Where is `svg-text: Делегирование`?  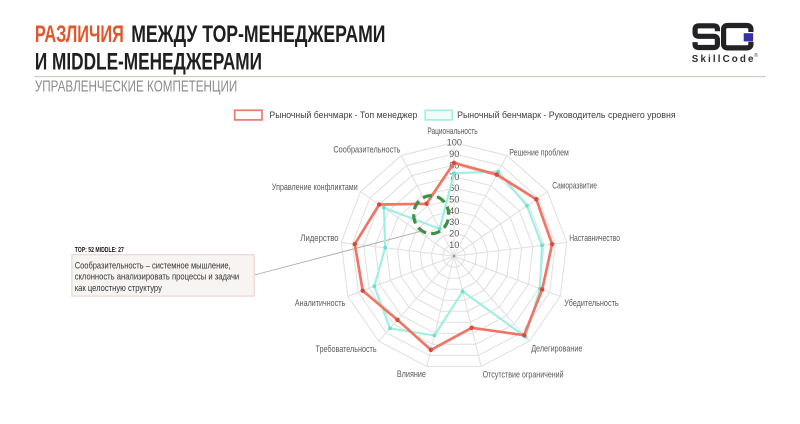 svg-text: Делегирование is located at coordinates (556, 349).